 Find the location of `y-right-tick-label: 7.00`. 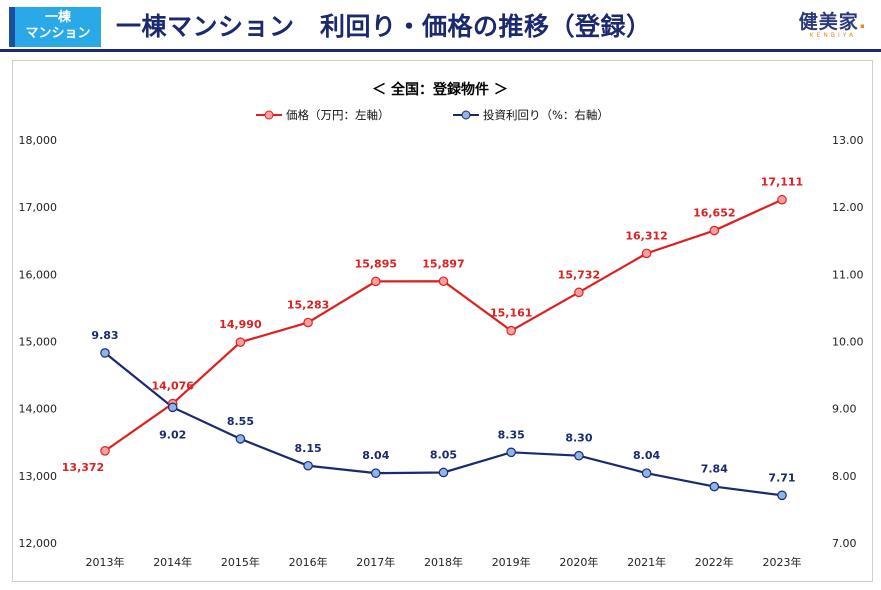

y-right-tick-label: 7.00 is located at coordinates (844, 543).